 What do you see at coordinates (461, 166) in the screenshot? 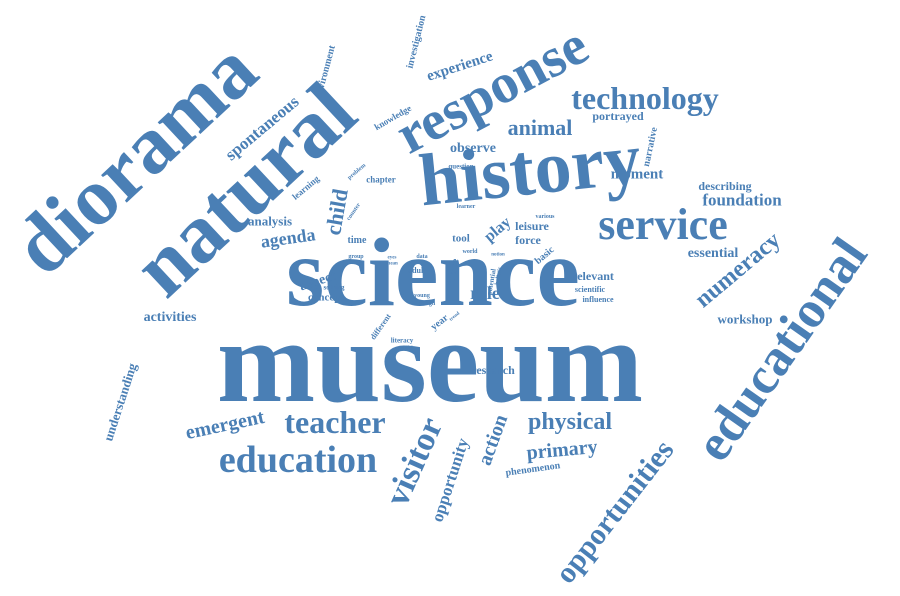
I see `word-question: question` at bounding box center [461, 166].